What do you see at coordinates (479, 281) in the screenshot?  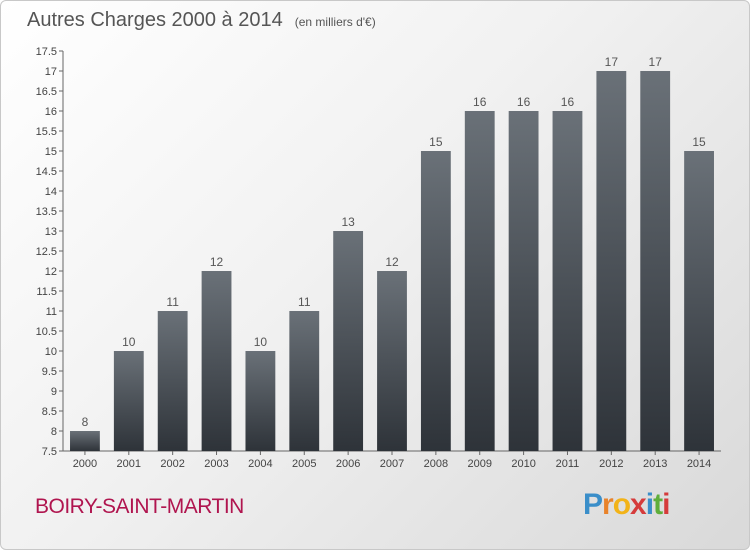 I see `bar-2009` at bounding box center [479, 281].